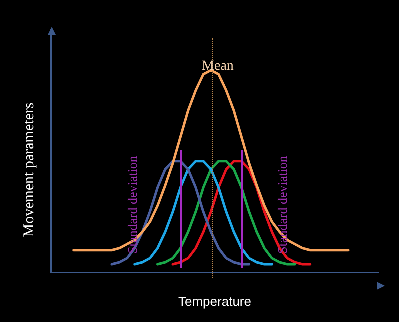 The image size is (399, 322). I want to click on y-axis-title: Movement parameters, so click(30, 170).